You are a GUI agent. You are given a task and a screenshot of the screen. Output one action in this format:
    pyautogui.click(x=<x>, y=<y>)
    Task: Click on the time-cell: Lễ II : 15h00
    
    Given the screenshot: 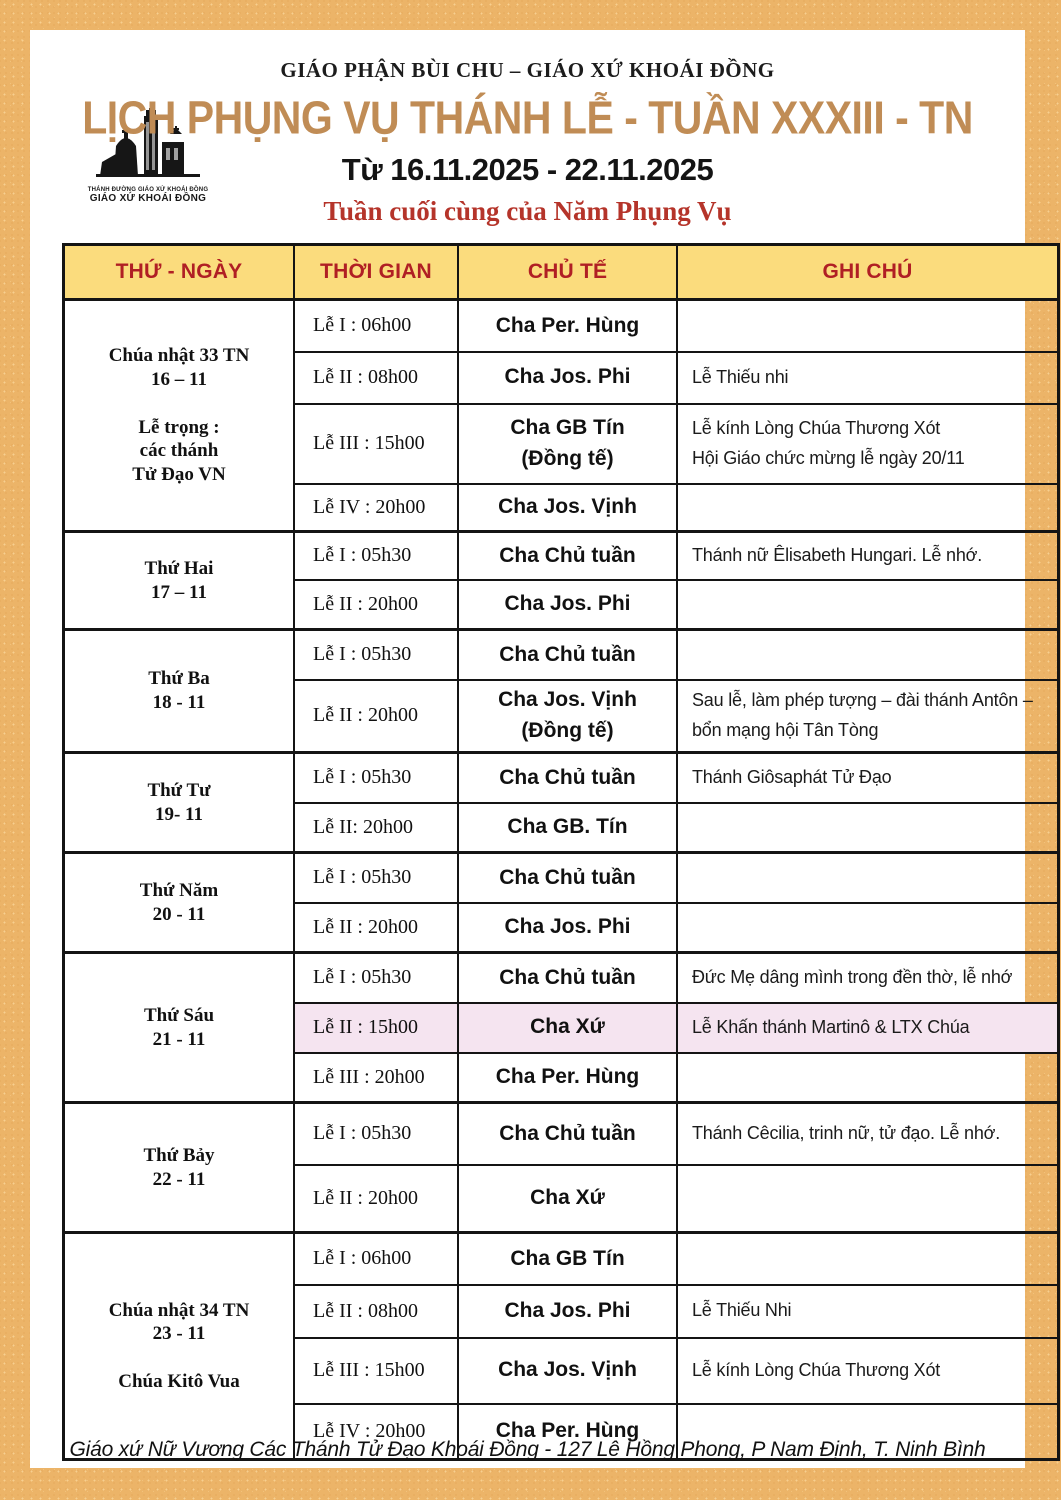 What is the action you would take?
    pyautogui.click(x=376, y=1027)
    